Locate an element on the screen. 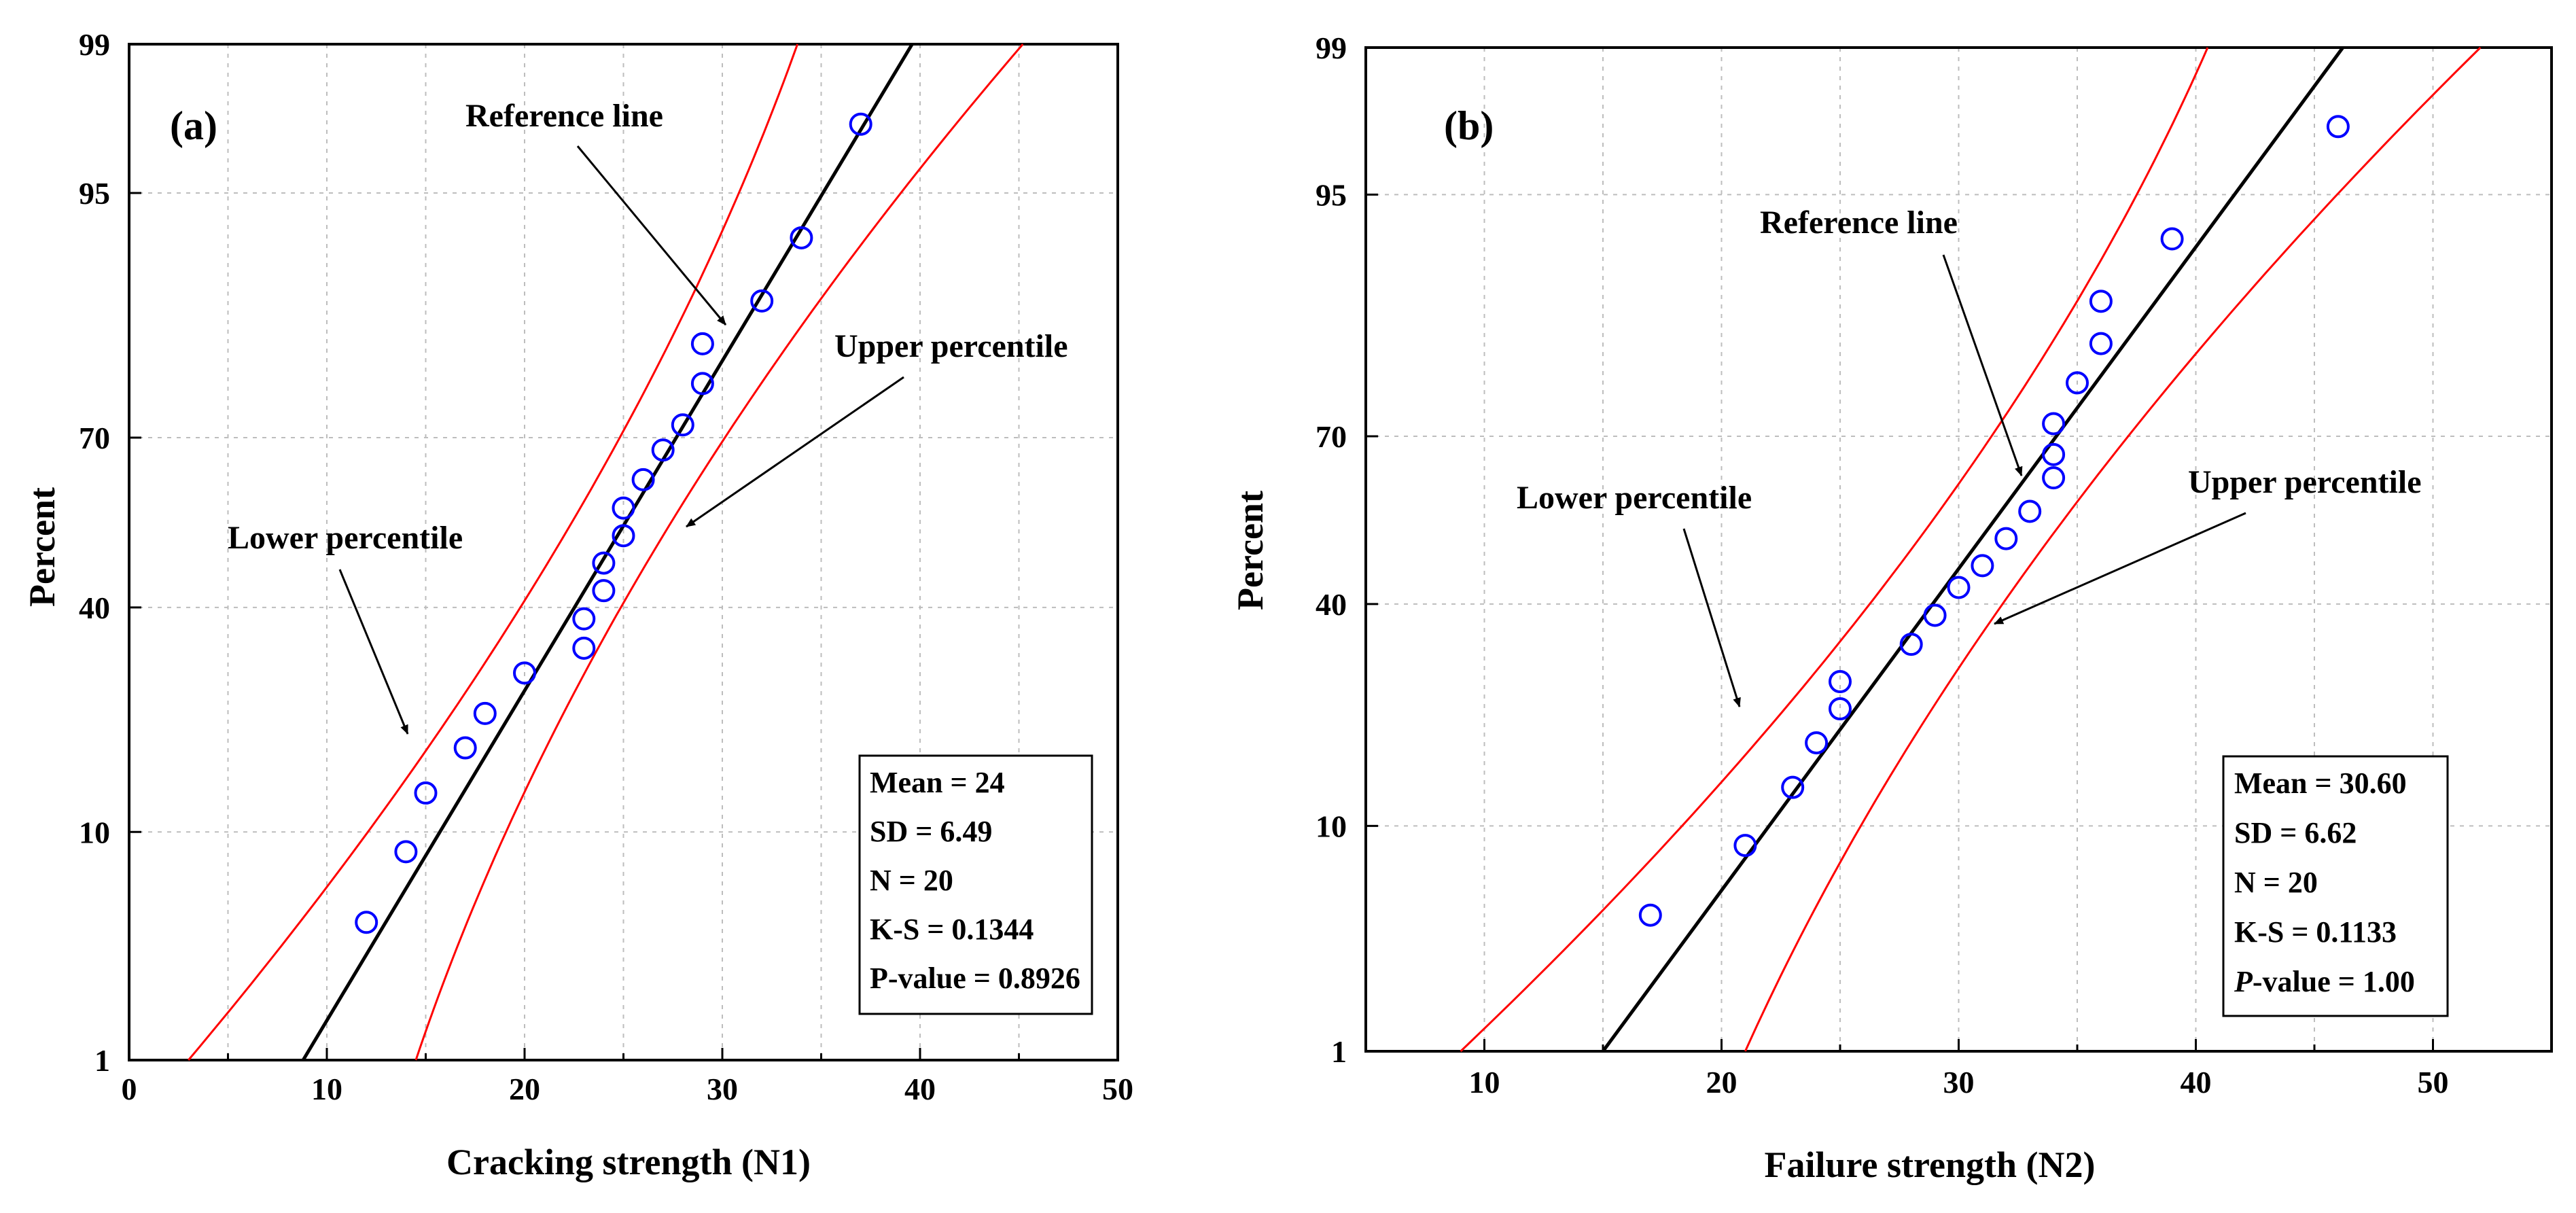 The width and height of the screenshot is (2576, 1213). x-tick-labels: 10 20 30 40 50 is located at coordinates (1959, 1083).